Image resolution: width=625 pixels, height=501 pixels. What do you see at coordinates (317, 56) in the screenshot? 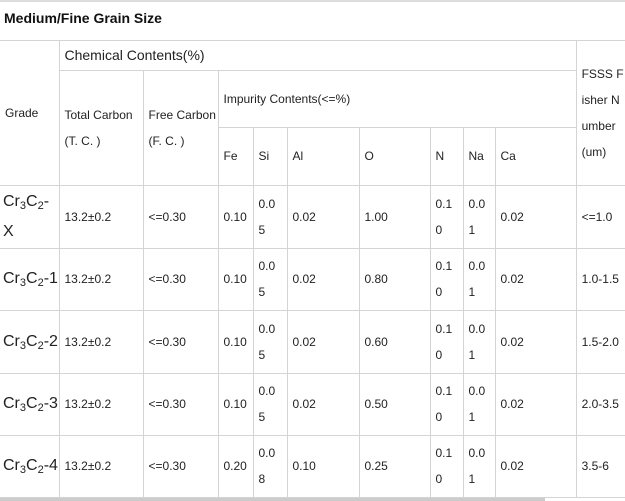
I see `header-chemical-contents: Chemical Contents(%)` at bounding box center [317, 56].